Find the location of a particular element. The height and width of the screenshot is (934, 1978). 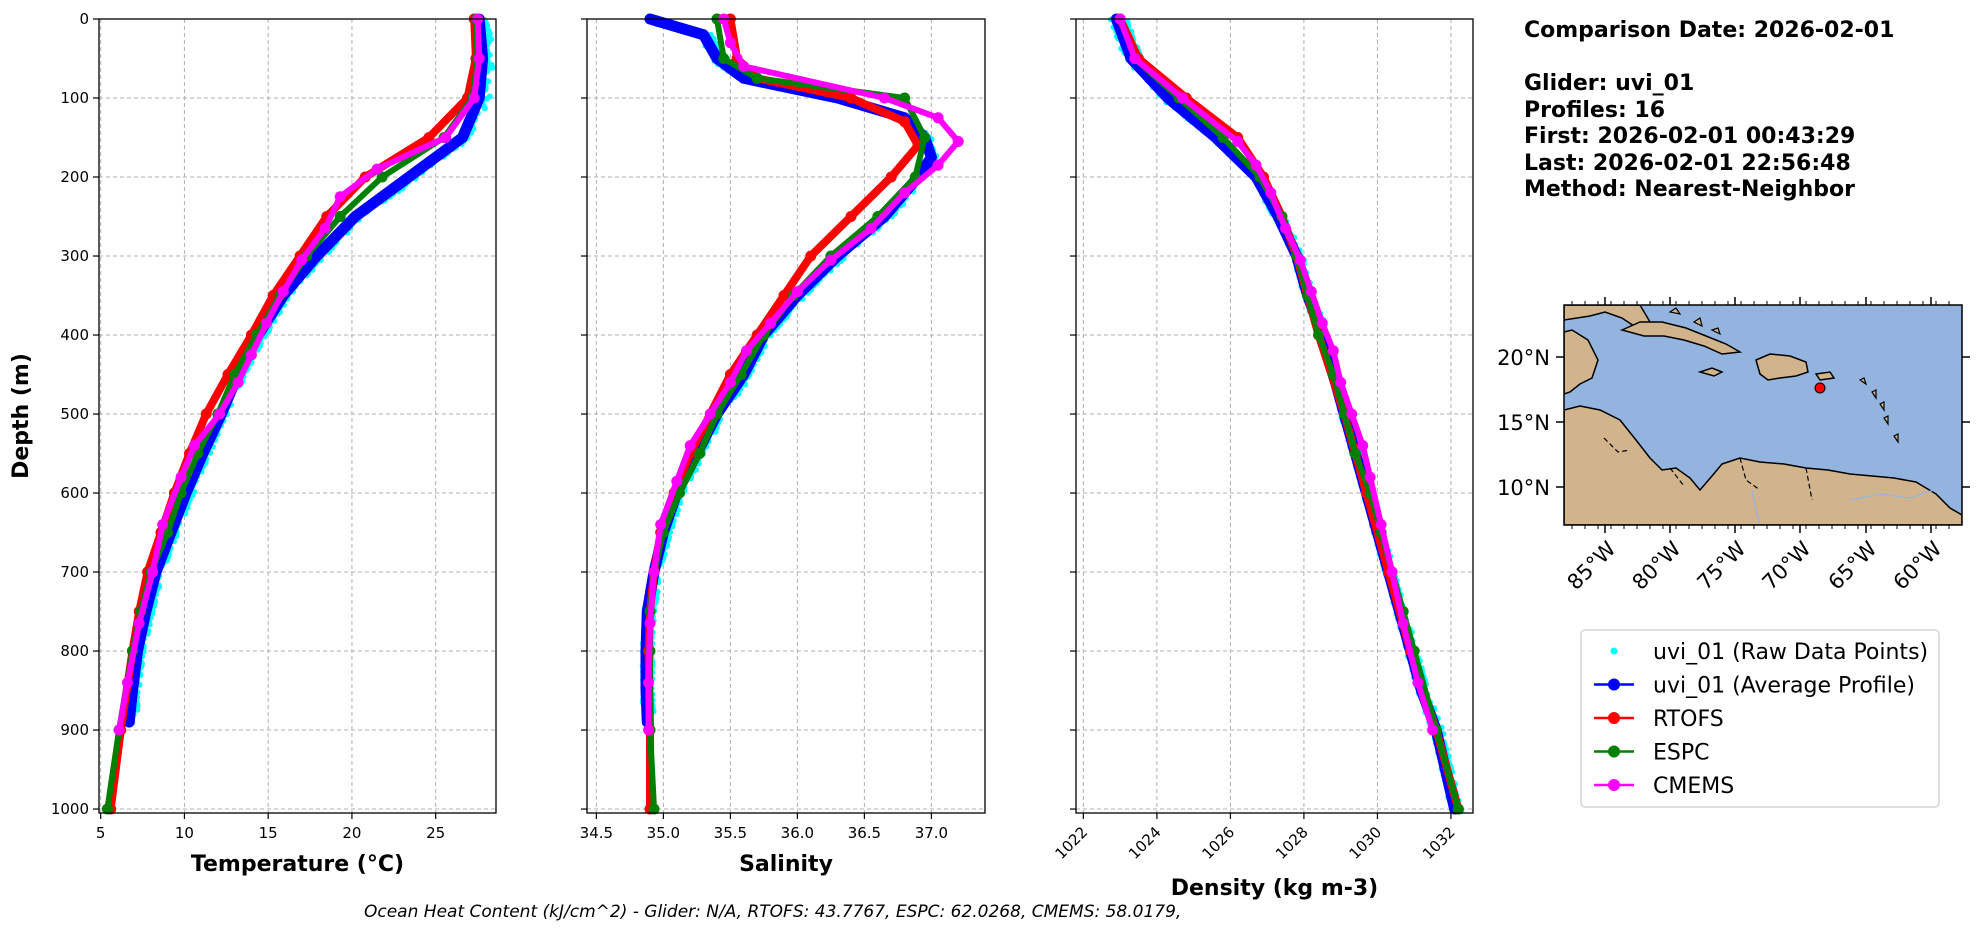

y-tick-label: 500 is located at coordinates (74, 414).